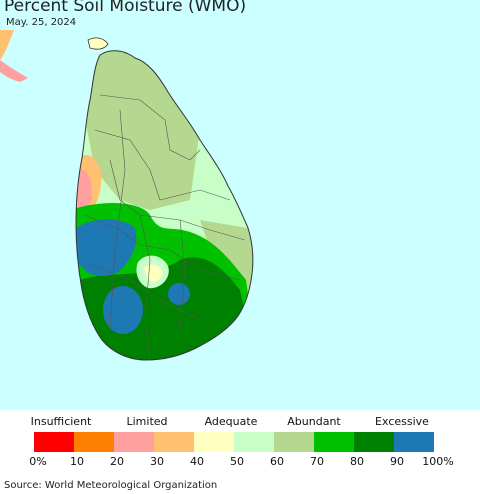 This screenshot has height=494, width=480. I want to click on legend-tick-90: 90, so click(397, 461).